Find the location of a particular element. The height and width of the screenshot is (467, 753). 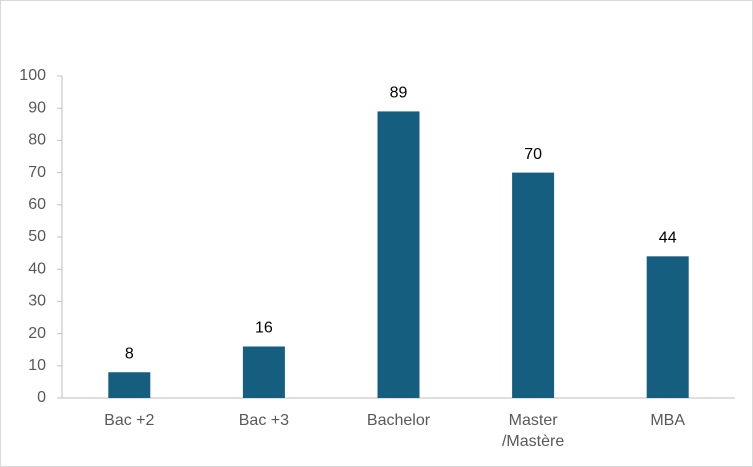

y-tick-label: 60 is located at coordinates (37, 204).